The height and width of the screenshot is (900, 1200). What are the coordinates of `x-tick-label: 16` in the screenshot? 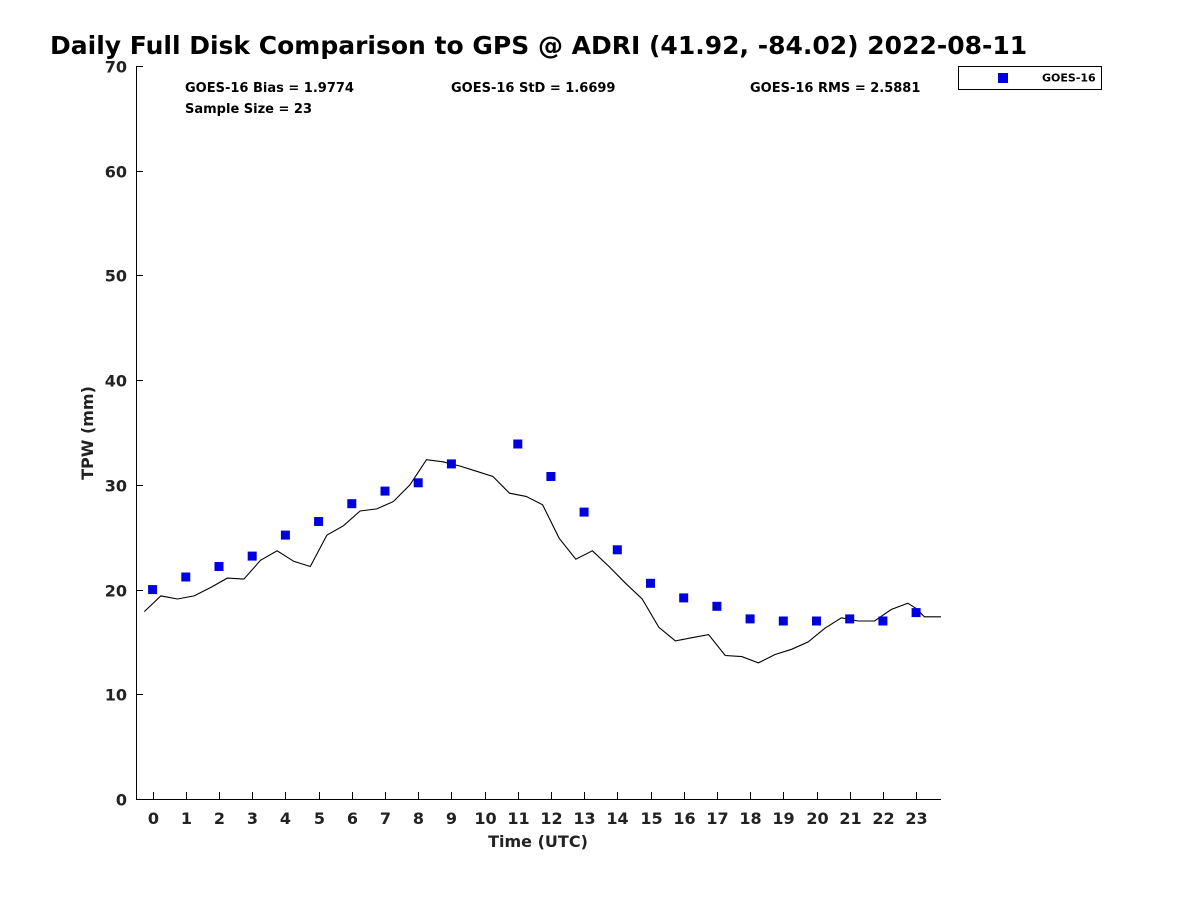 It's located at (684, 818).